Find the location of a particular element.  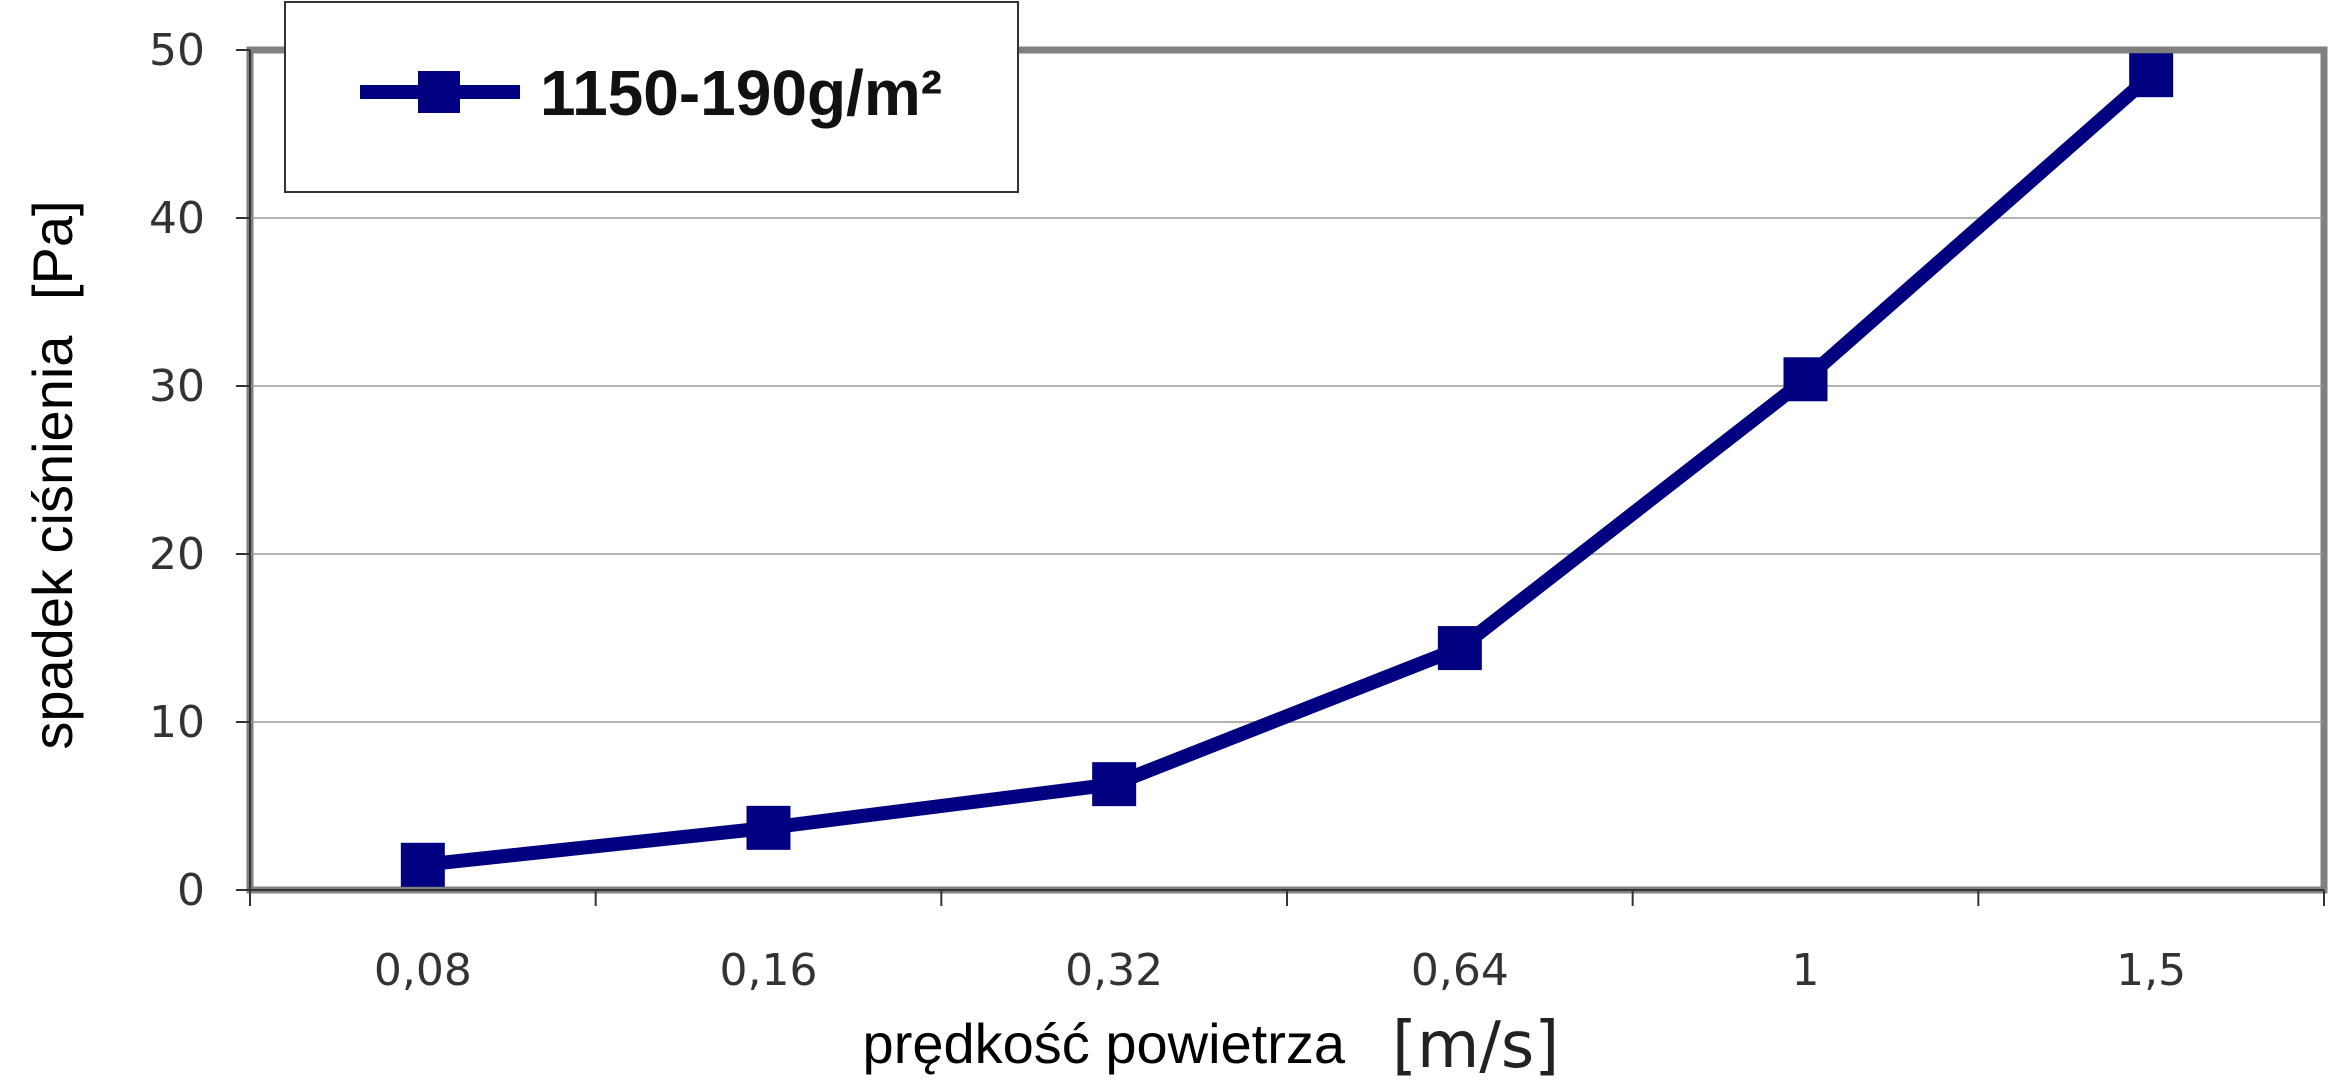

x-tick-label: 1,5 is located at coordinates (2151, 970).